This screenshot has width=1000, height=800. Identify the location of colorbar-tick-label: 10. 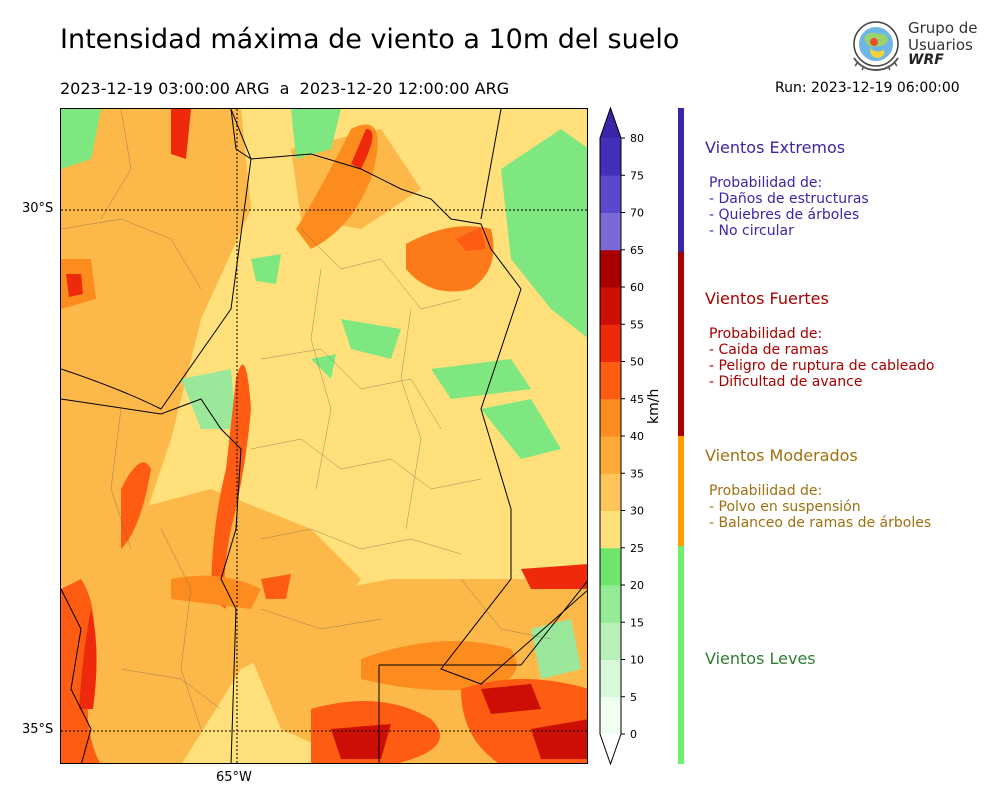
(637, 660).